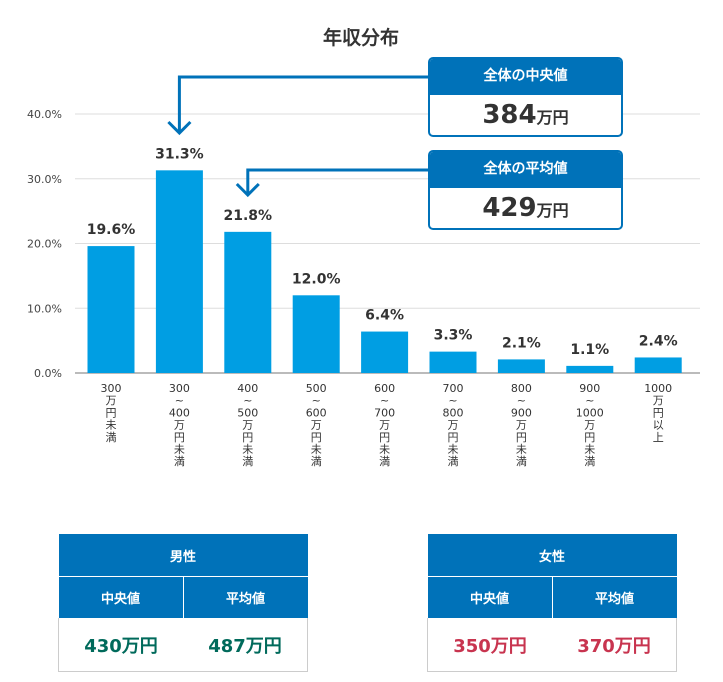  I want to click on bar-value-label: 2.4%, so click(658, 341).